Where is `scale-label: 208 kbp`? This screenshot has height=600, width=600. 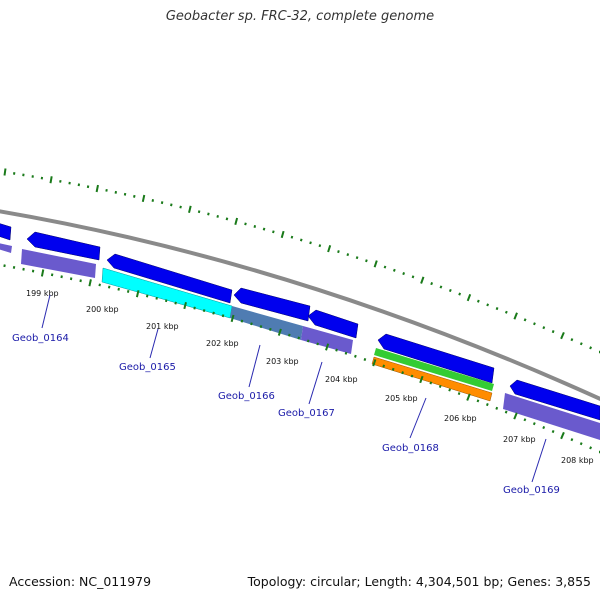
scale-label: 208 kbp is located at coordinates (577, 460).